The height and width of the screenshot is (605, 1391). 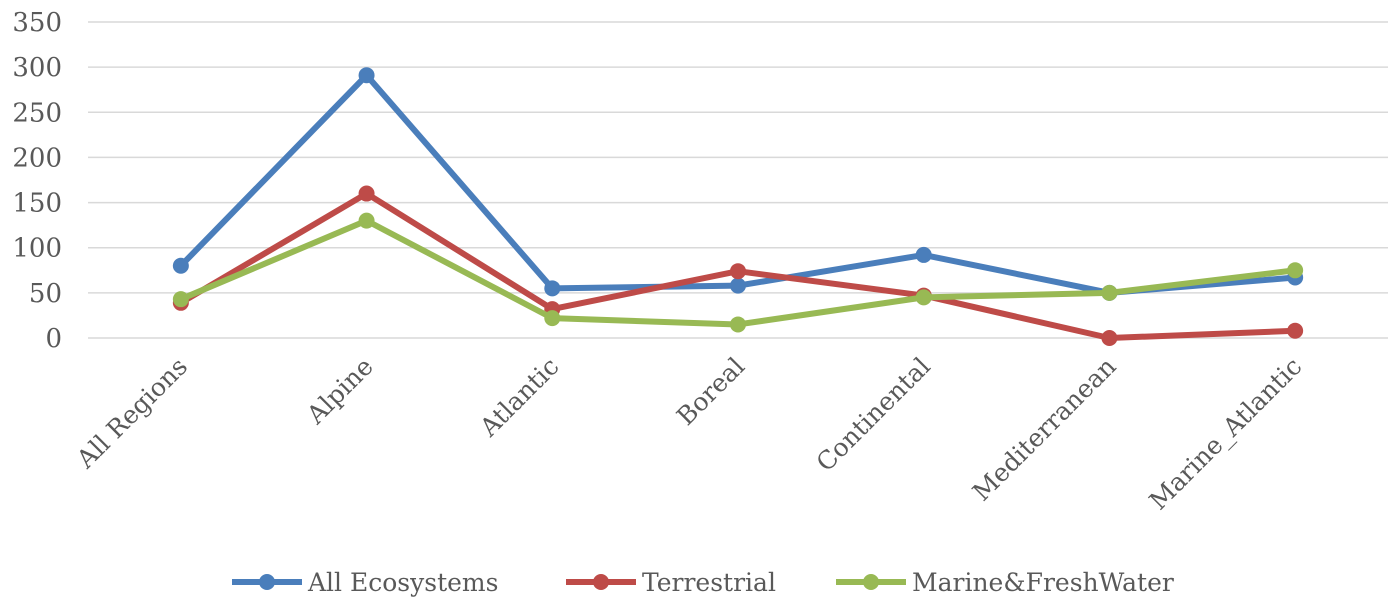 What do you see at coordinates (37, 23) in the screenshot?
I see `y-tick-label: 350` at bounding box center [37, 23].